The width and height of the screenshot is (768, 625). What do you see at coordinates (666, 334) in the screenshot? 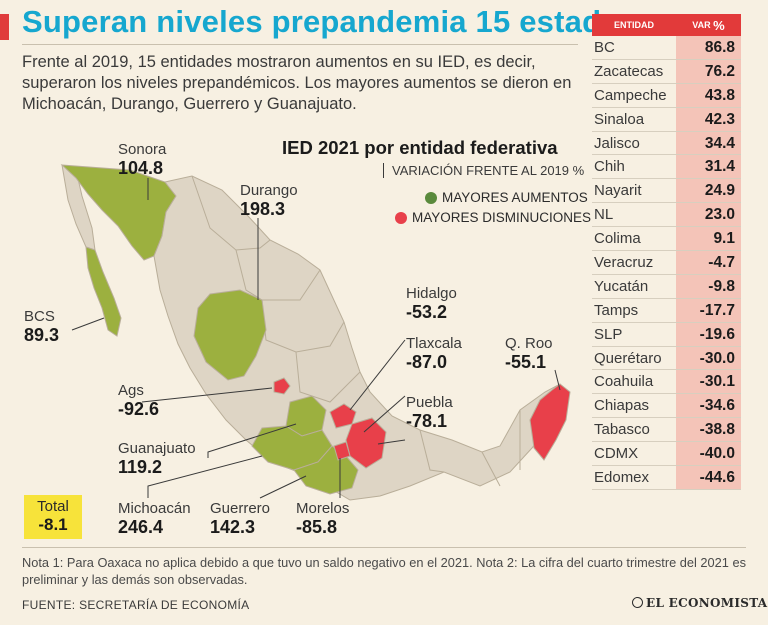
I see `table-row: SLP -19.6` at bounding box center [666, 334].